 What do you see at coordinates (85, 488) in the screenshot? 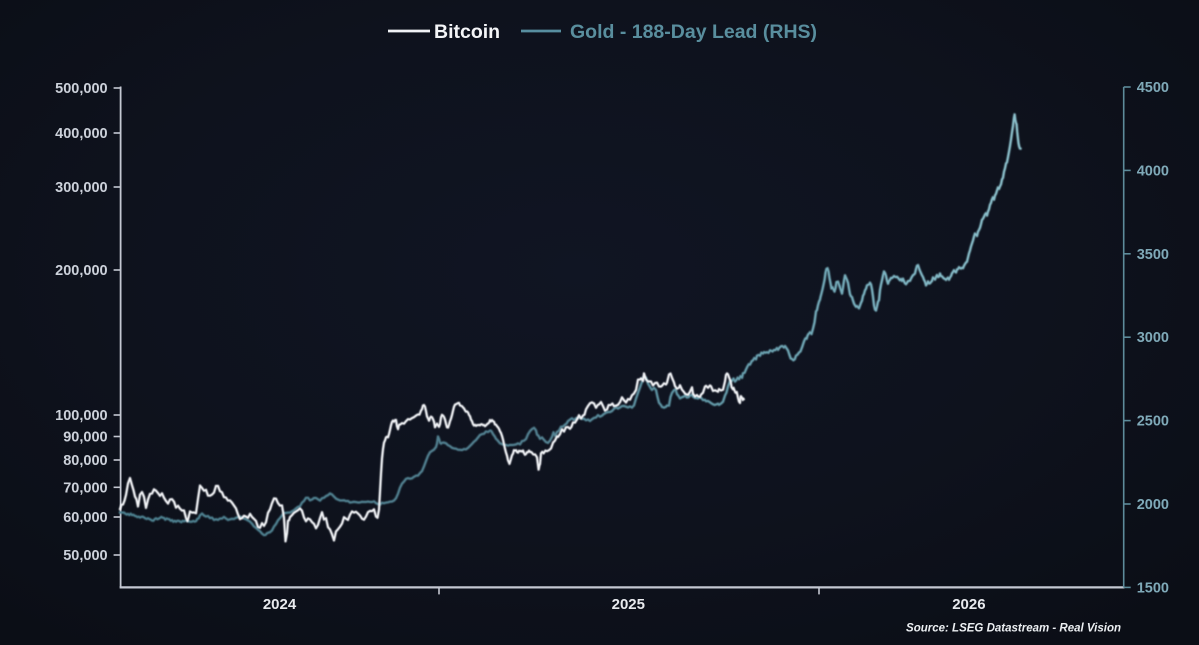
I see `svg-text: 70,000` at bounding box center [85, 488].